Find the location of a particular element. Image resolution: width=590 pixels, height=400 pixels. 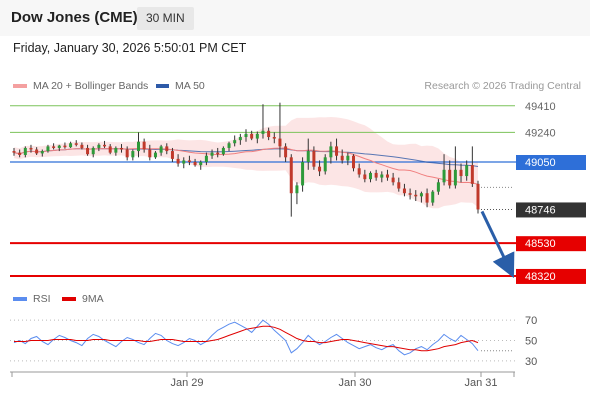

time-tick-label: Jan 29 is located at coordinates (186, 383).